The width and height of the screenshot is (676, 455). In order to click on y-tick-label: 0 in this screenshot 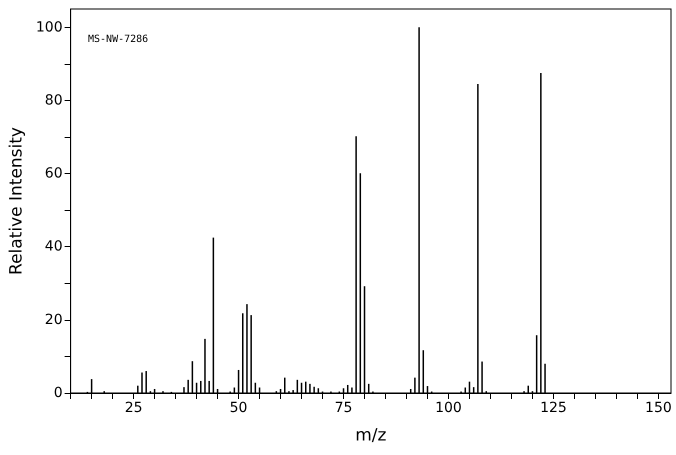, I will do `click(58, 393)`.